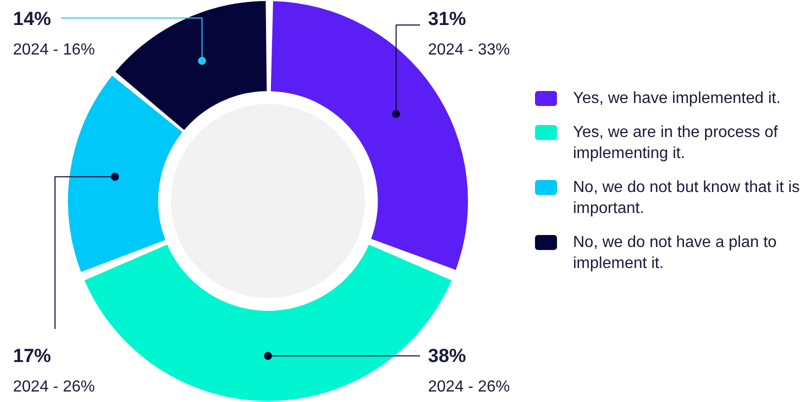 Image resolution: width=804 pixels, height=402 pixels. Describe the element at coordinates (675, 253) in the screenshot. I see `legend-label: No, we do not have a plan to implement it.` at that location.